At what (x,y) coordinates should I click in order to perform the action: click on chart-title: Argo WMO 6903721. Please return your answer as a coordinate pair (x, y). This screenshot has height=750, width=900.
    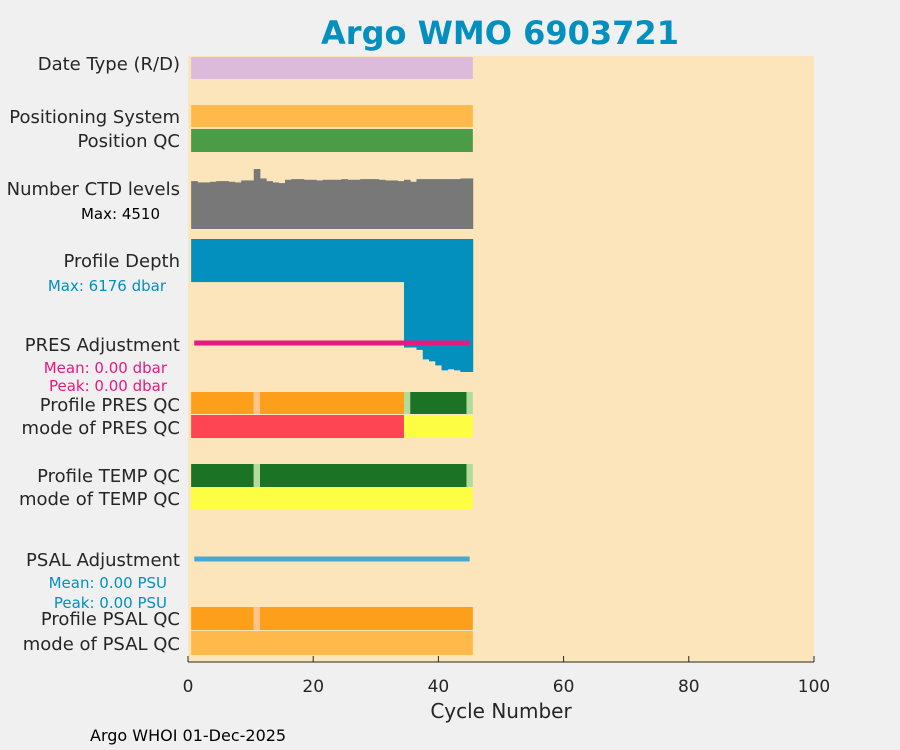
    Looking at the image, I should click on (500, 33).